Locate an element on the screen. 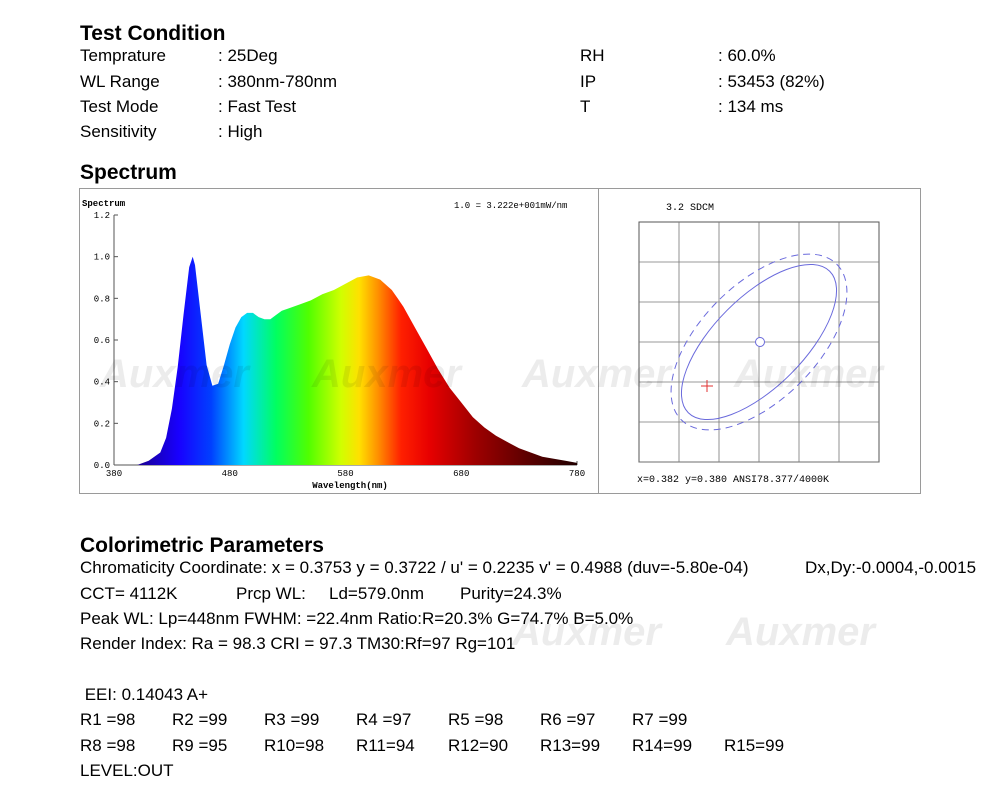 Image resolution: width=1000 pixels, height=812 pixels. r-value: R14=99 is located at coordinates (662, 745).